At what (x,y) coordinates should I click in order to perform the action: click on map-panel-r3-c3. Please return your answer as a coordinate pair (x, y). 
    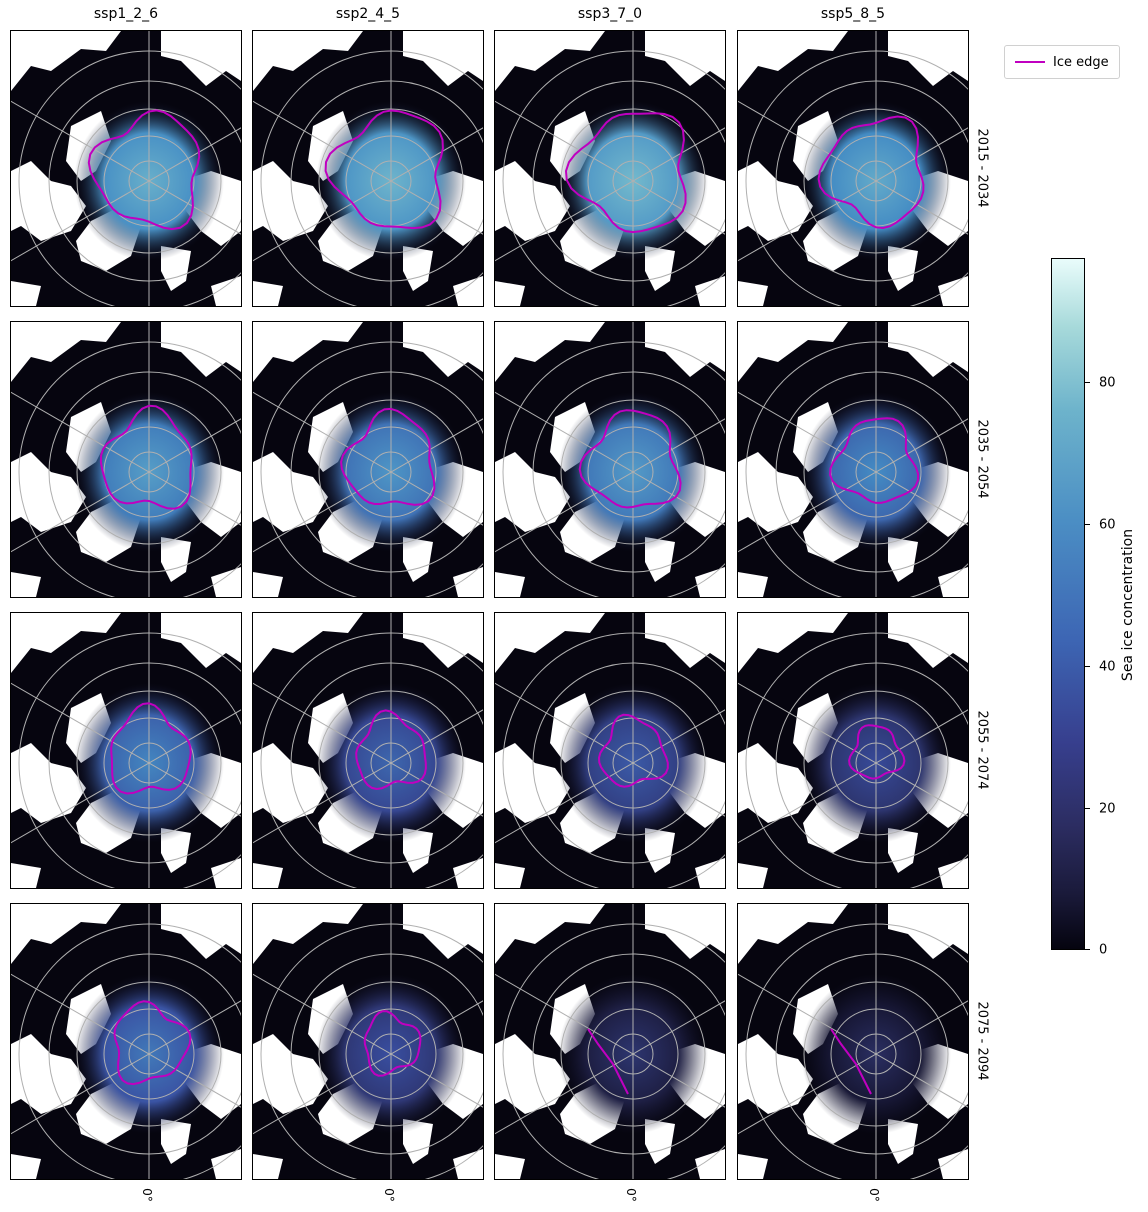
    Looking at the image, I should click on (610, 750).